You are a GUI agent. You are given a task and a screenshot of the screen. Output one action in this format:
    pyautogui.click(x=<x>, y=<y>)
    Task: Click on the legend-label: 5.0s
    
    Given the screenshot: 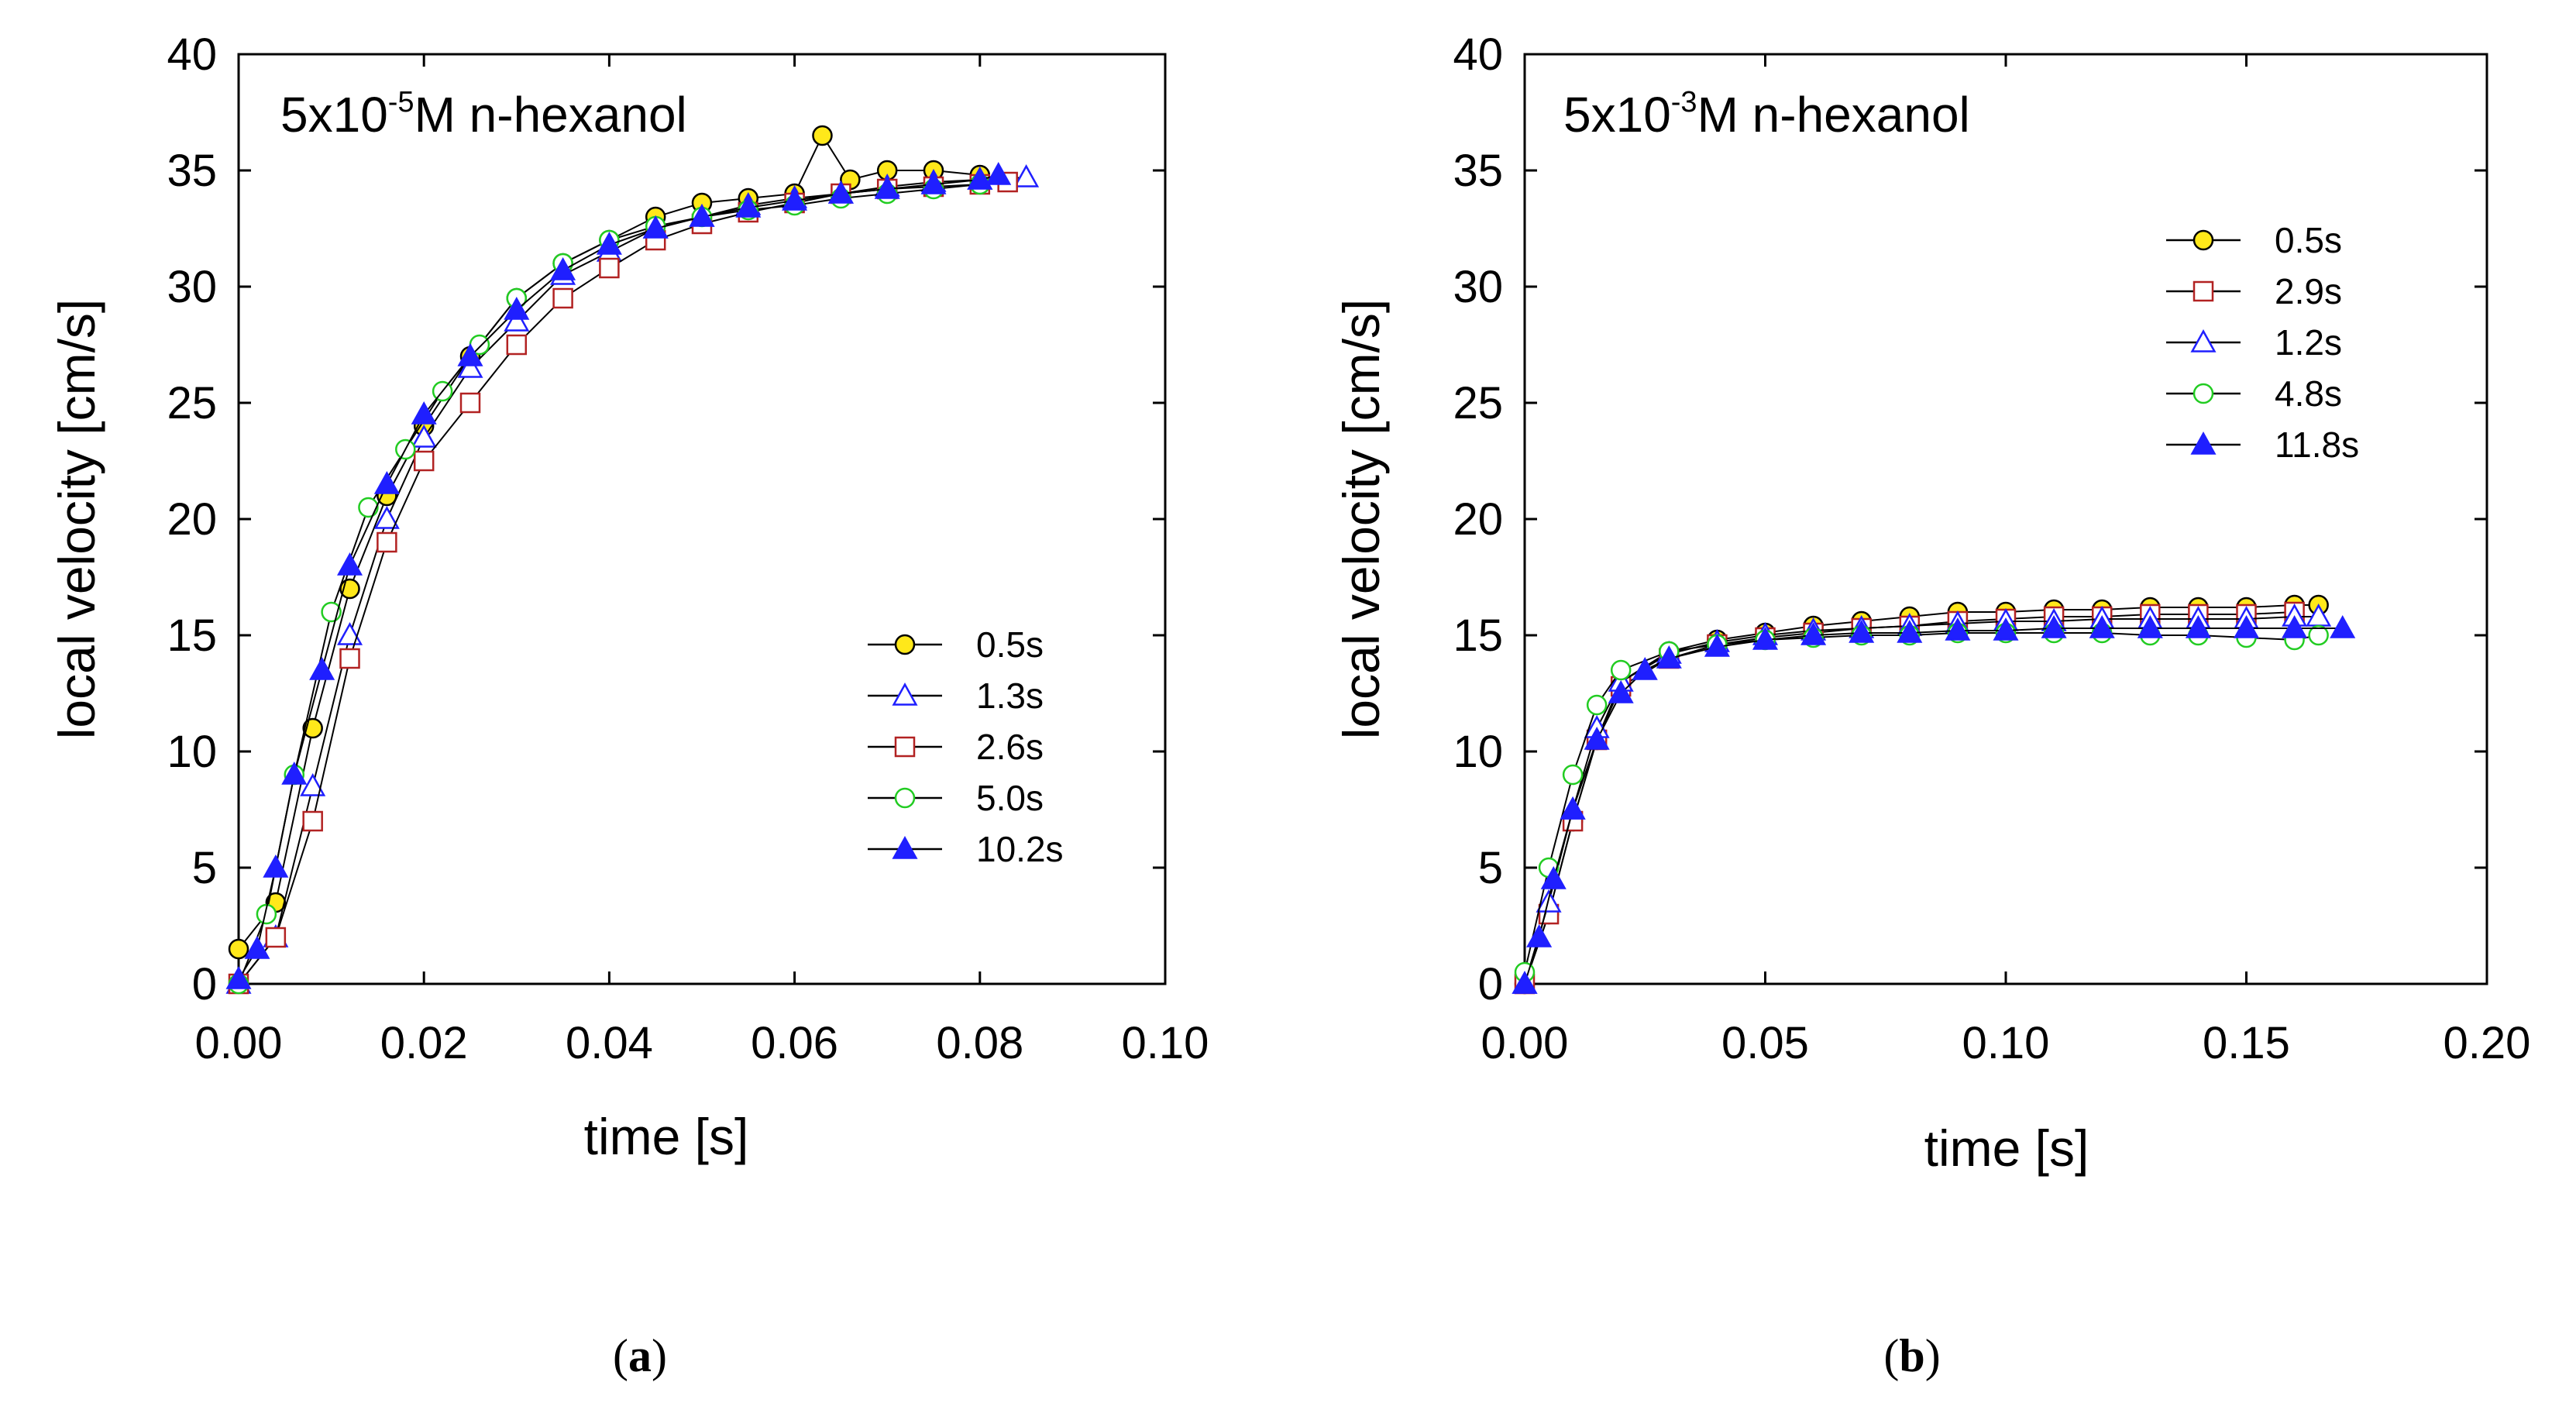 What is the action you would take?
    pyautogui.click(x=1010, y=798)
    